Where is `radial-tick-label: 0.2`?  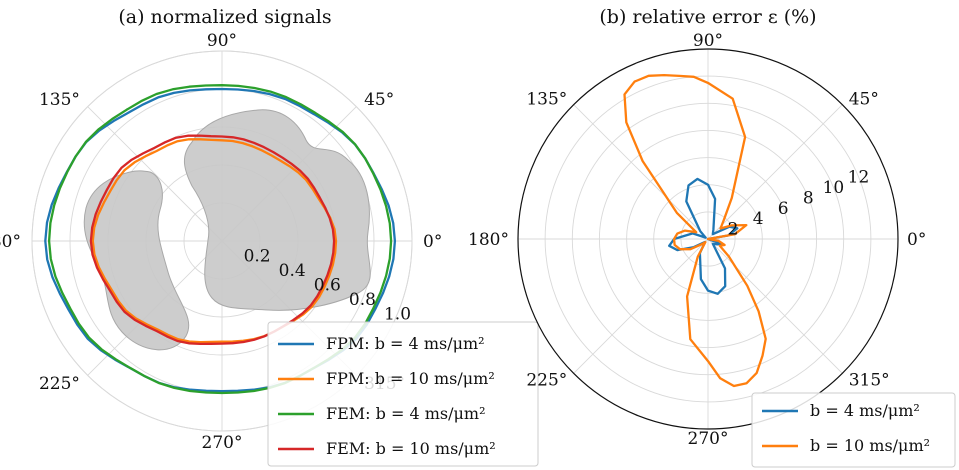
radial-tick-label: 0.2 is located at coordinates (257, 257).